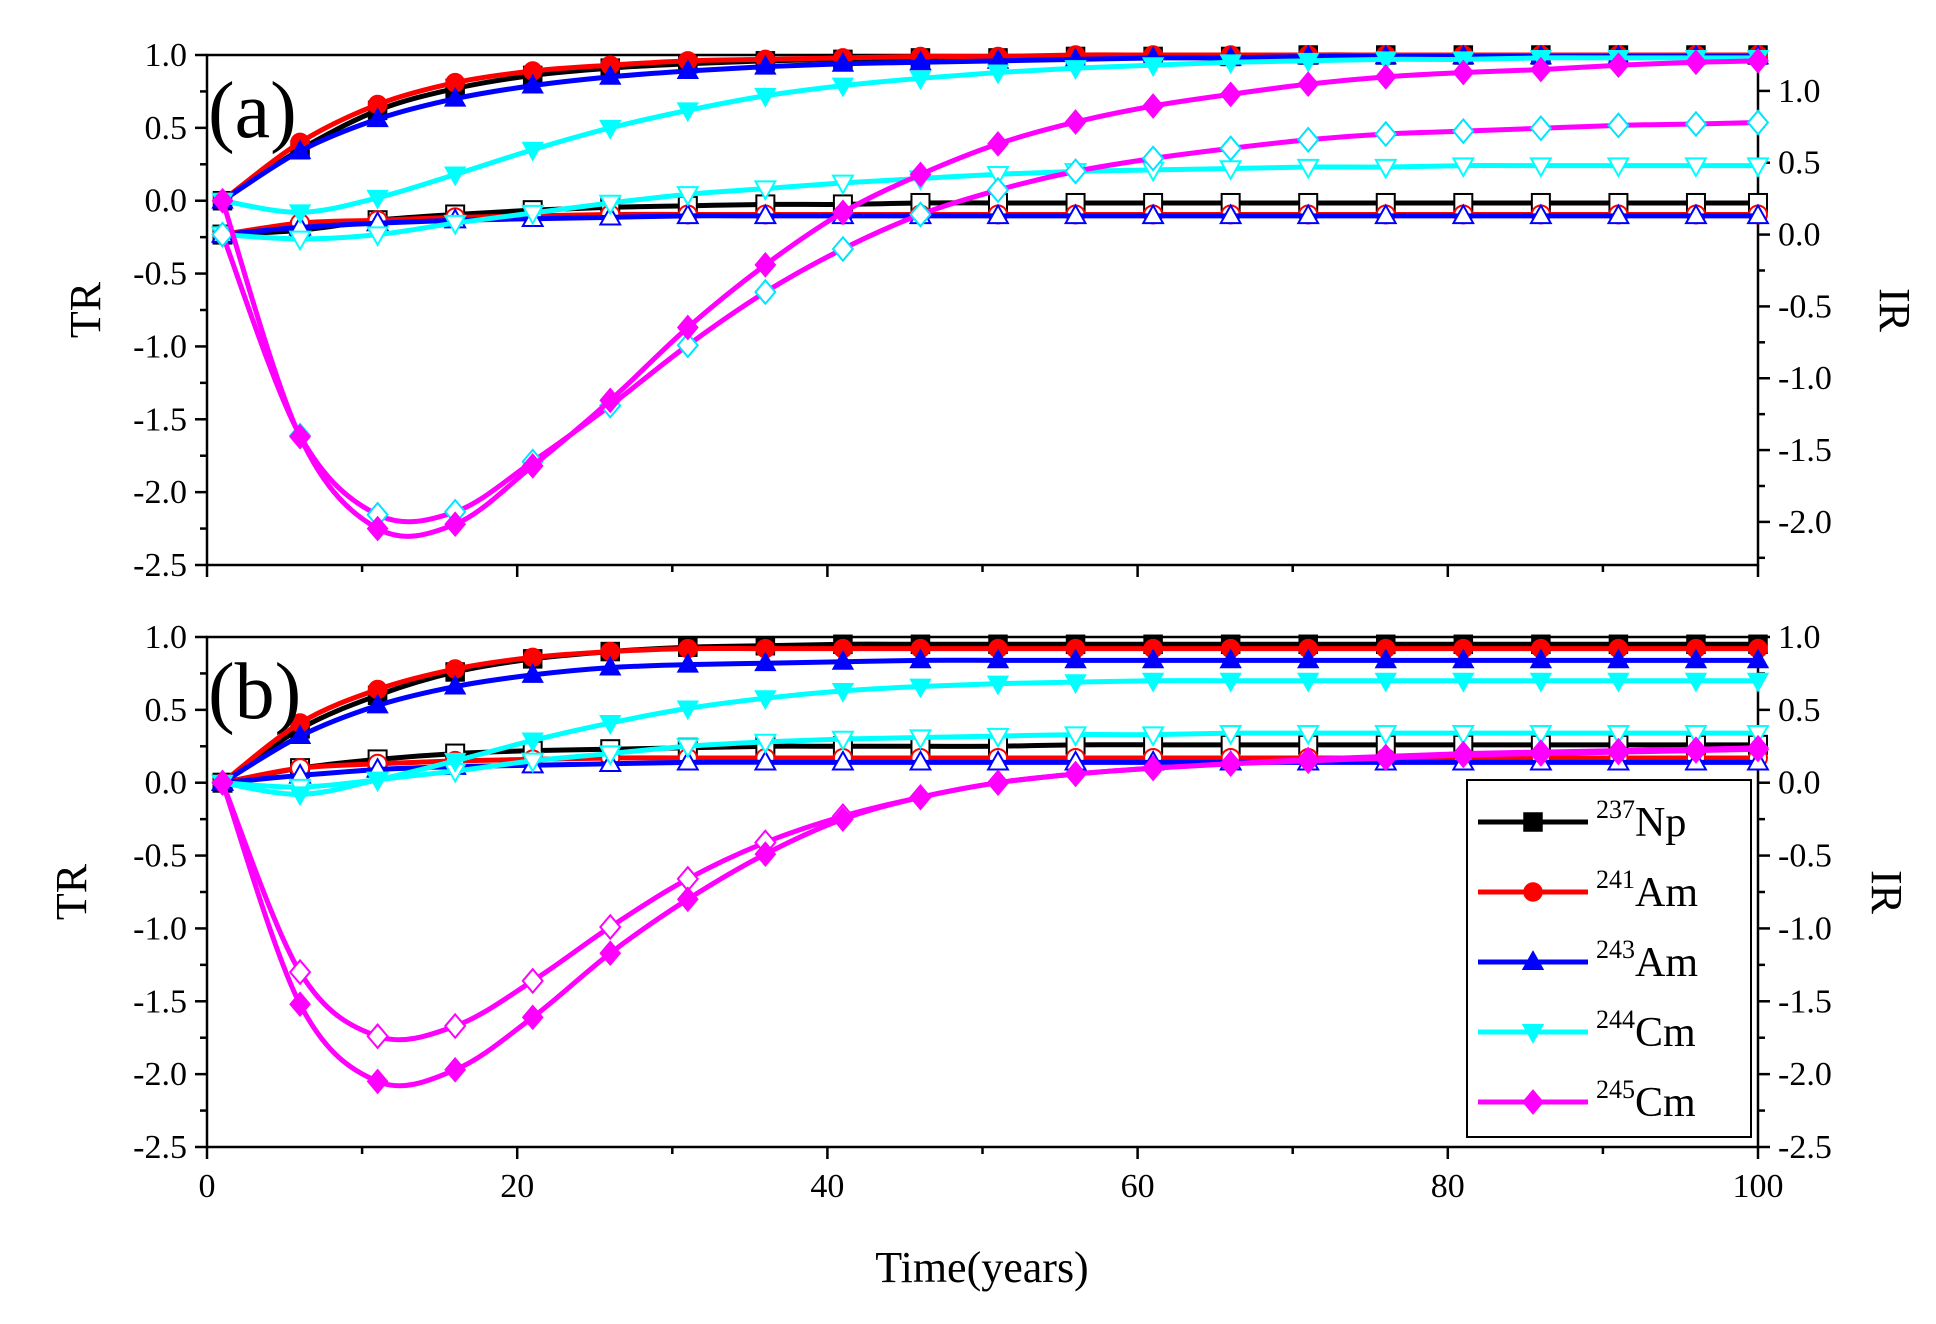 This screenshot has width=1936, height=1324. What do you see at coordinates (1660, 823) in the screenshot?
I see `legend-element: Np` at bounding box center [1660, 823].